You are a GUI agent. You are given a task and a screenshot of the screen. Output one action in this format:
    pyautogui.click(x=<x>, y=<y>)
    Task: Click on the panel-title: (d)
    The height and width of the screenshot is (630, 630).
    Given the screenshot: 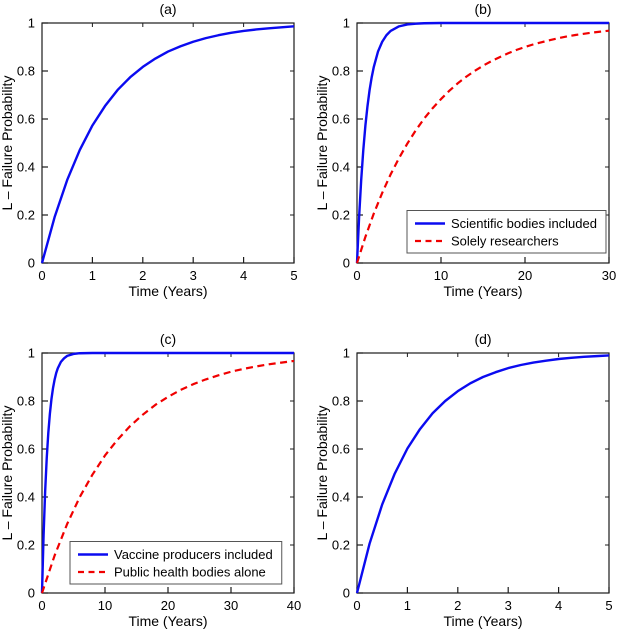 What is the action you would take?
    pyautogui.click(x=482, y=339)
    